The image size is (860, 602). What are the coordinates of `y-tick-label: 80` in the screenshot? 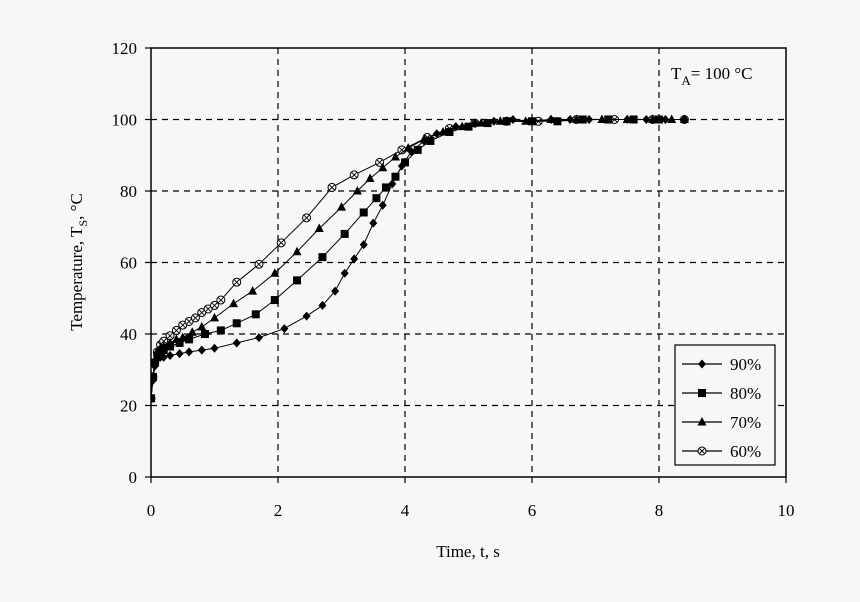 It's located at (128, 191).